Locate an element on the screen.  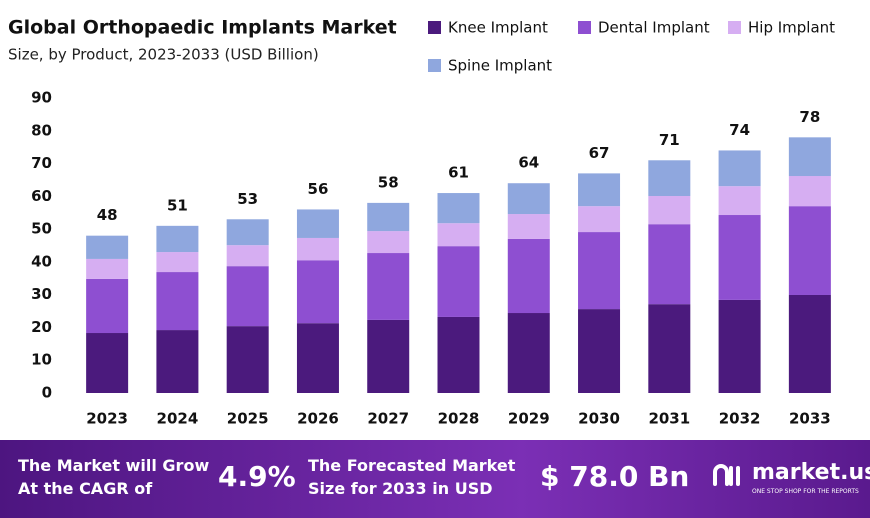
y-tick-label: 60 is located at coordinates (41, 196).